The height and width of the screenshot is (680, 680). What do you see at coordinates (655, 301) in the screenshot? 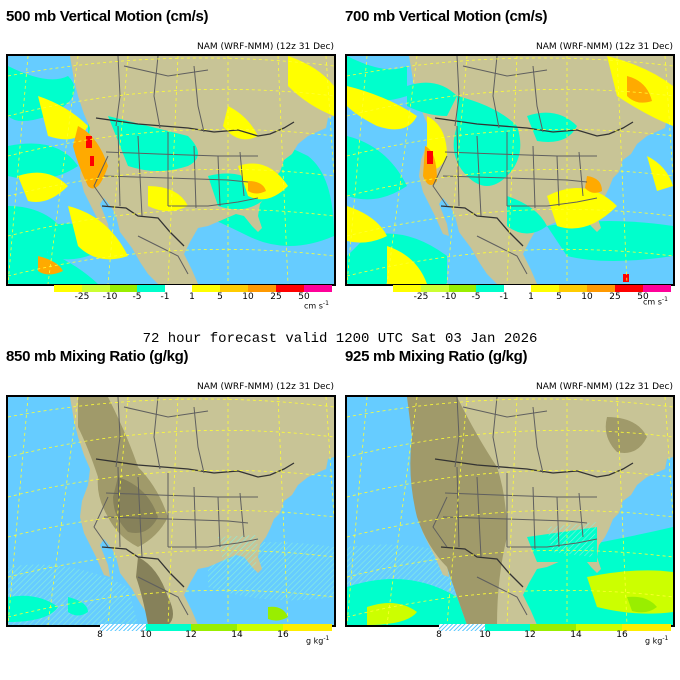
I see `colorbar-units-700mb: cm s-1` at bounding box center [655, 301].